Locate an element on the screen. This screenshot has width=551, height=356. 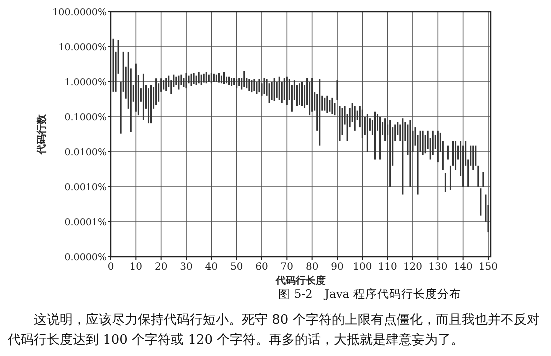
y-tick-label: 0.1000% is located at coordinates (85, 118).